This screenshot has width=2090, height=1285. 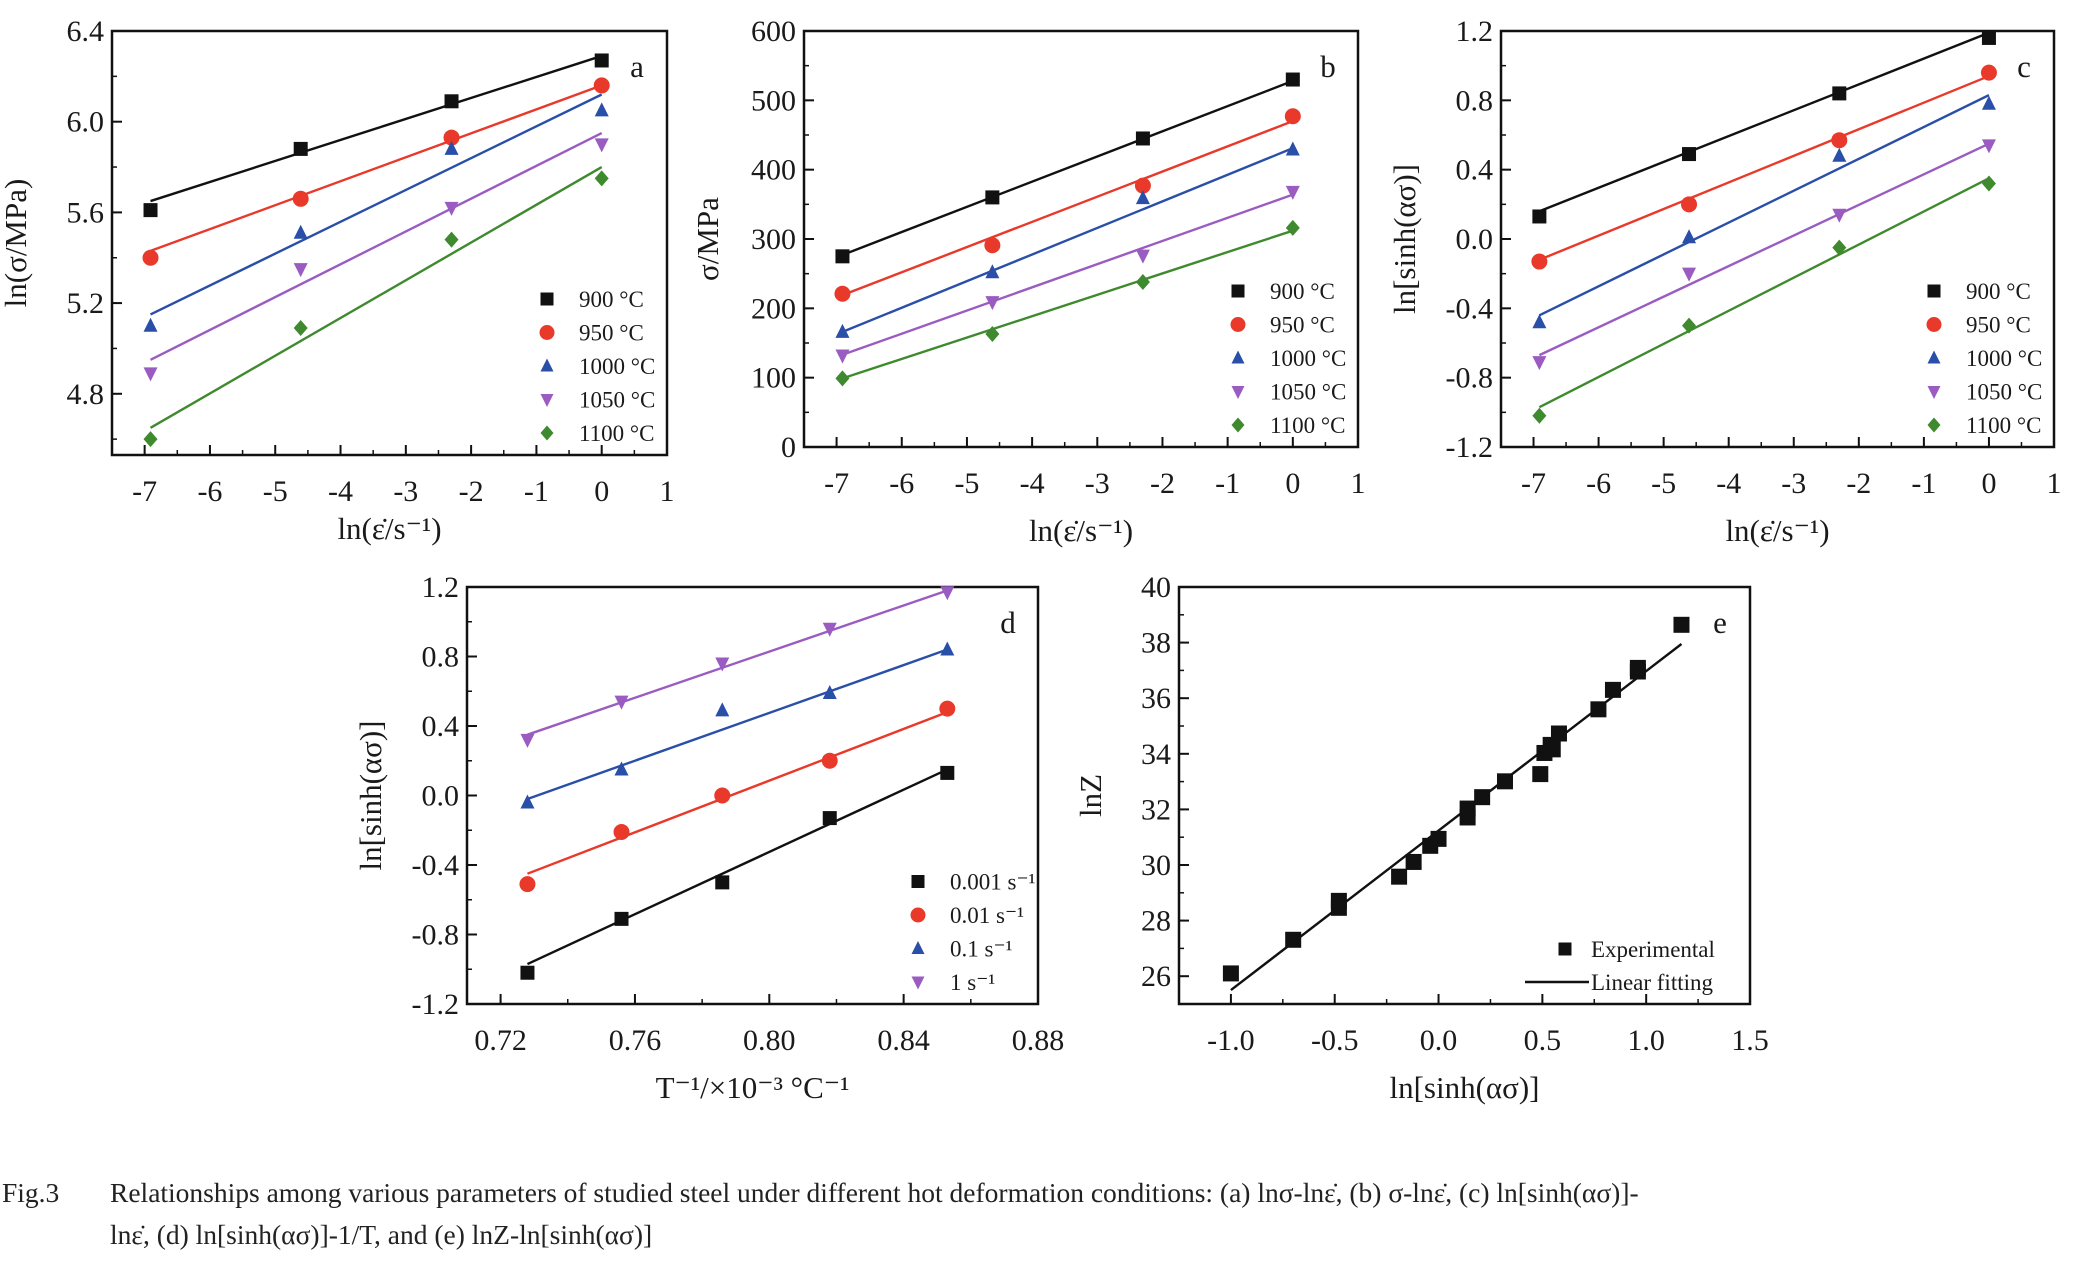 What do you see at coordinates (1470, 447) in the screenshot?
I see `y-tick-label: -1.2` at bounding box center [1470, 447].